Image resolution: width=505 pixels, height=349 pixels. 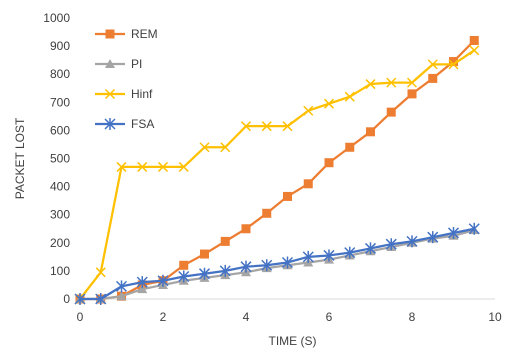 What do you see at coordinates (246, 317) in the screenshot?
I see `x-tick-label: 4` at bounding box center [246, 317].